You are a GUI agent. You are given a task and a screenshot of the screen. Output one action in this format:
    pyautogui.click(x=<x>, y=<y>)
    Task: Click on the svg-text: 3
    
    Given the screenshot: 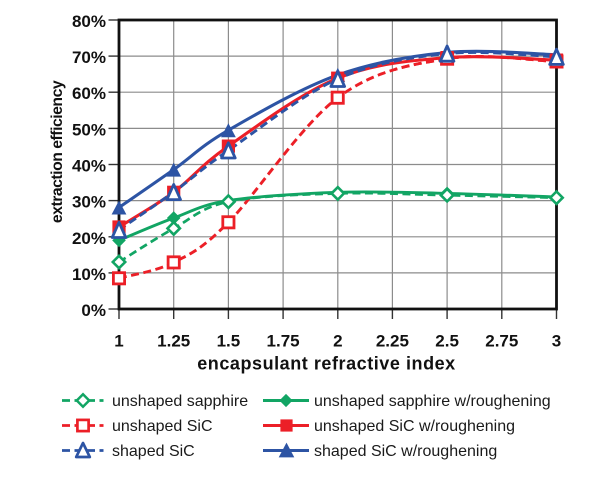 What is the action you would take?
    pyautogui.click(x=556, y=340)
    